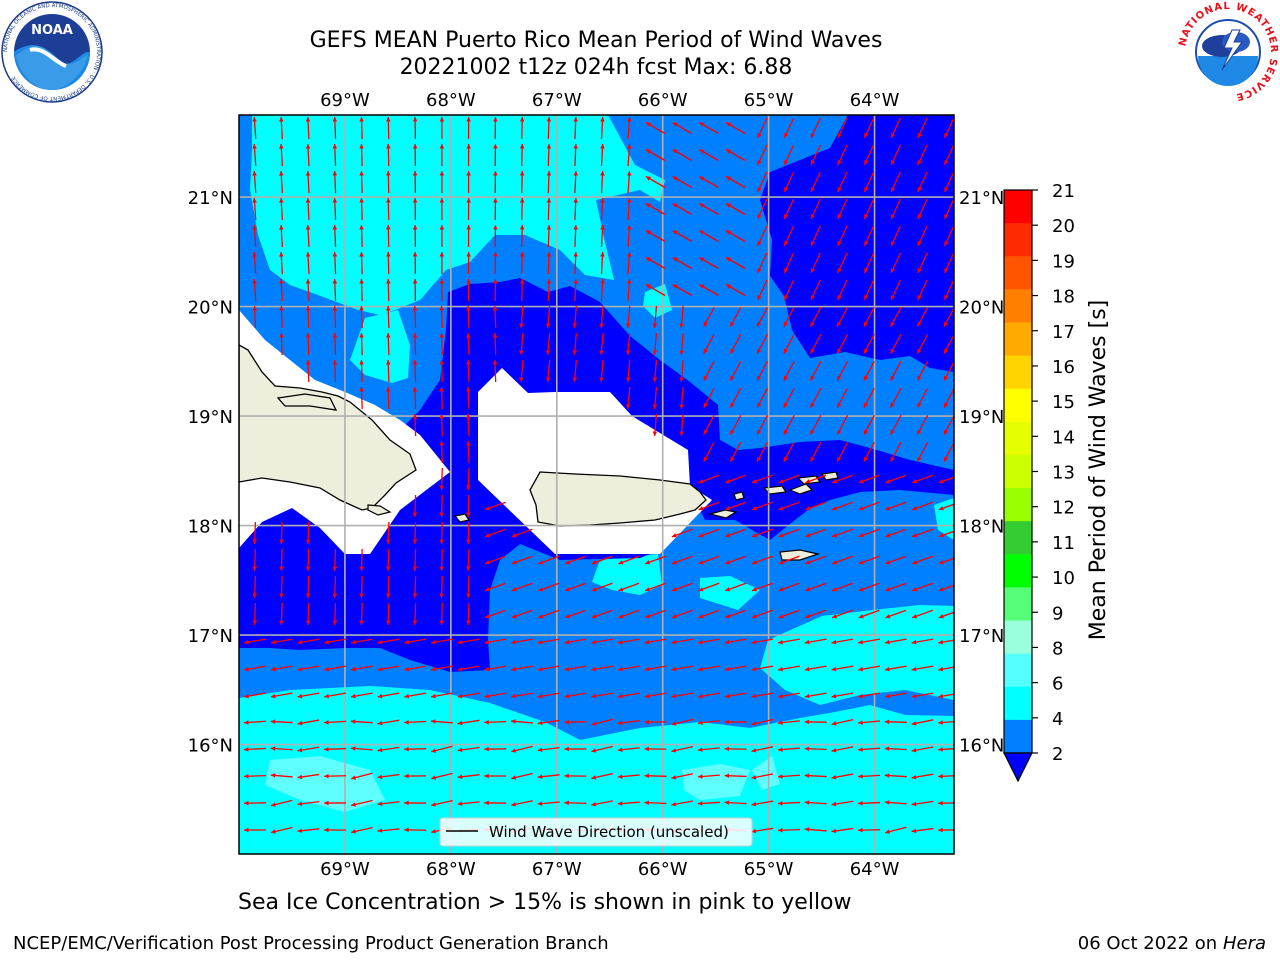 This screenshot has width=1280, height=960. What do you see at coordinates (210, 417) in the screenshot?
I see `lat-label-left-2: 19°N` at bounding box center [210, 417].